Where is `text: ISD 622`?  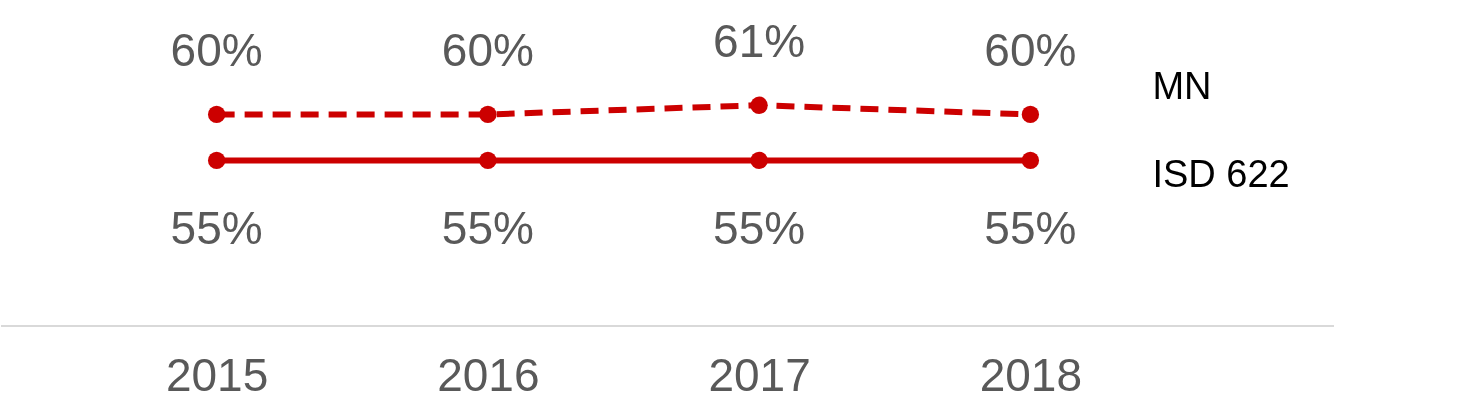 text: ISD 622 is located at coordinates (1221, 174).